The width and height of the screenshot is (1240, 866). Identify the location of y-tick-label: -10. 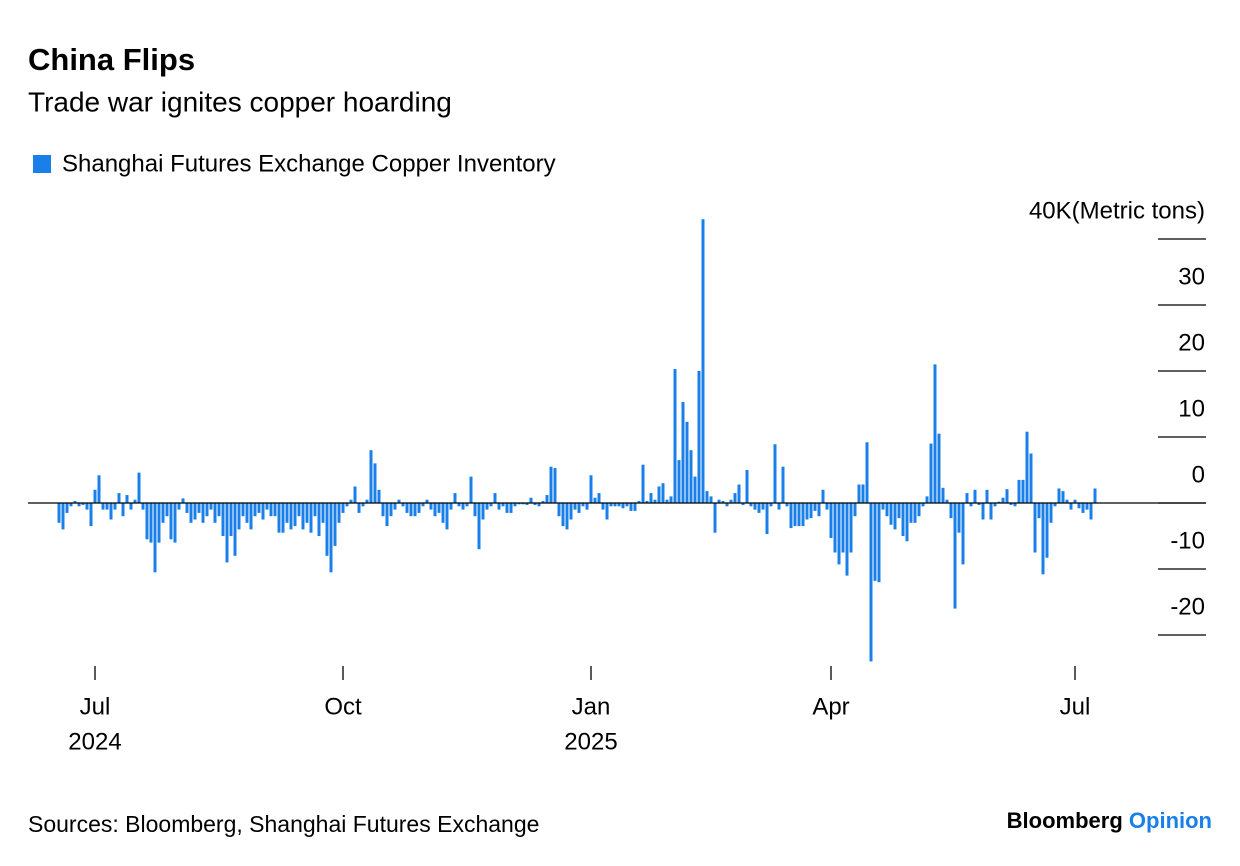
(1187, 540).